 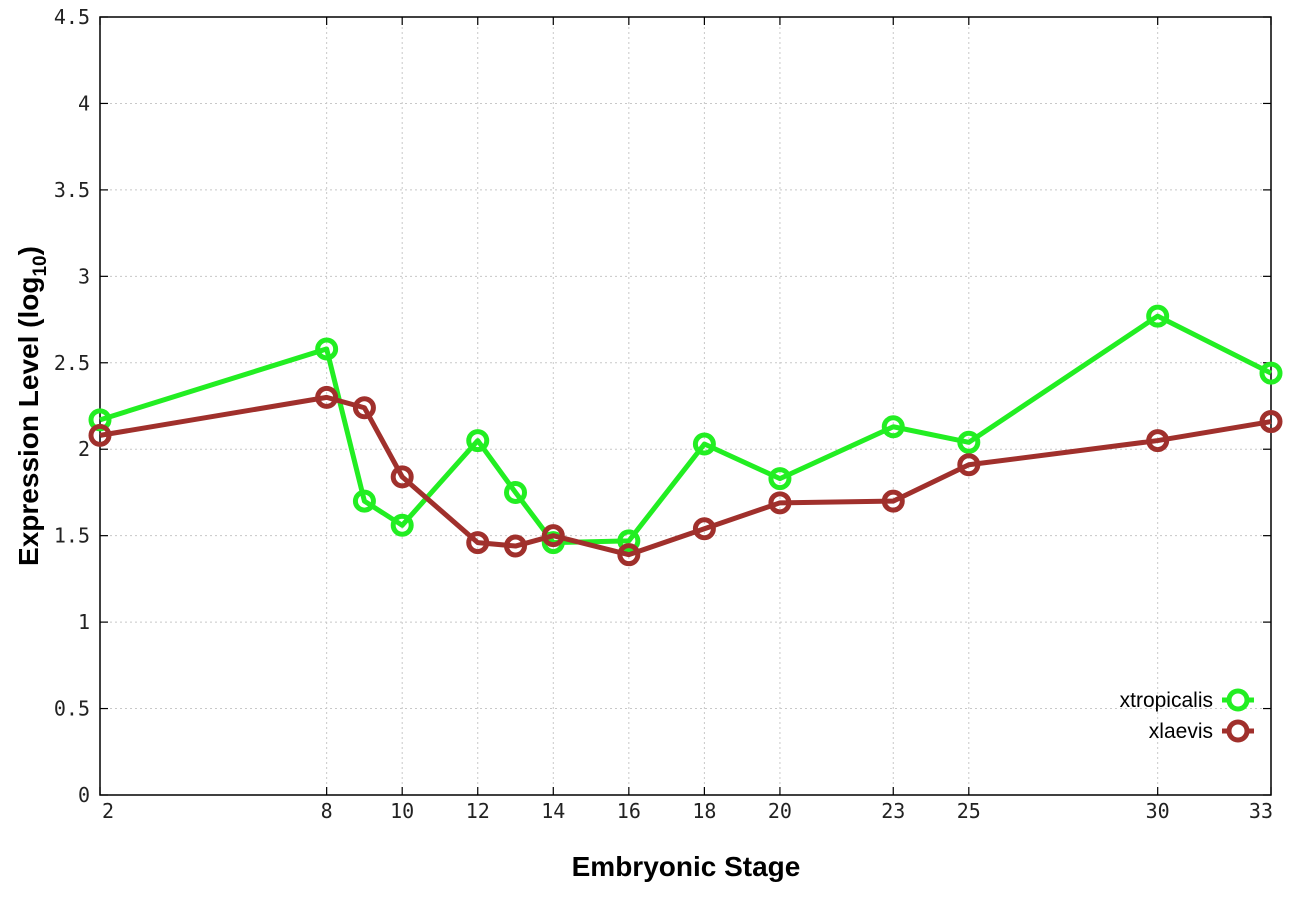 What do you see at coordinates (629, 811) in the screenshot?
I see `x-tick-label: 16` at bounding box center [629, 811].